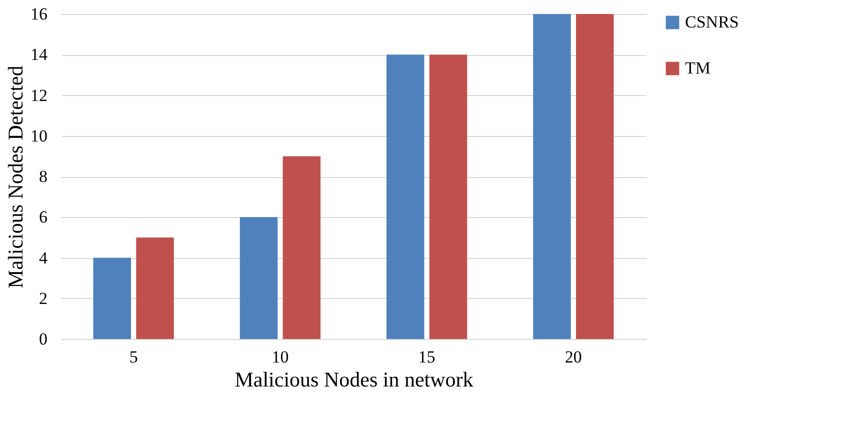 The image size is (852, 425). What do you see at coordinates (43, 176) in the screenshot?
I see `y-tick-label: 8` at bounding box center [43, 176].